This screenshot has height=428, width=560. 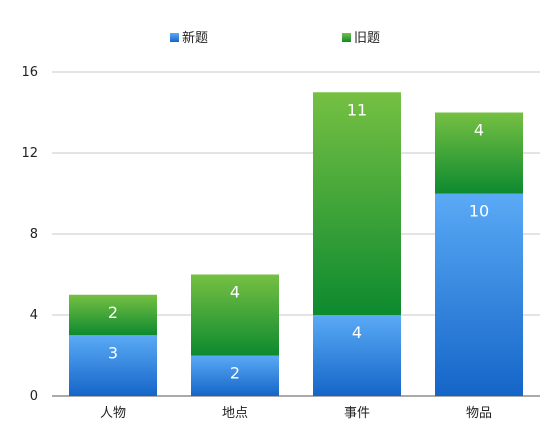 I want to click on data-label: 3, so click(x=113, y=352).